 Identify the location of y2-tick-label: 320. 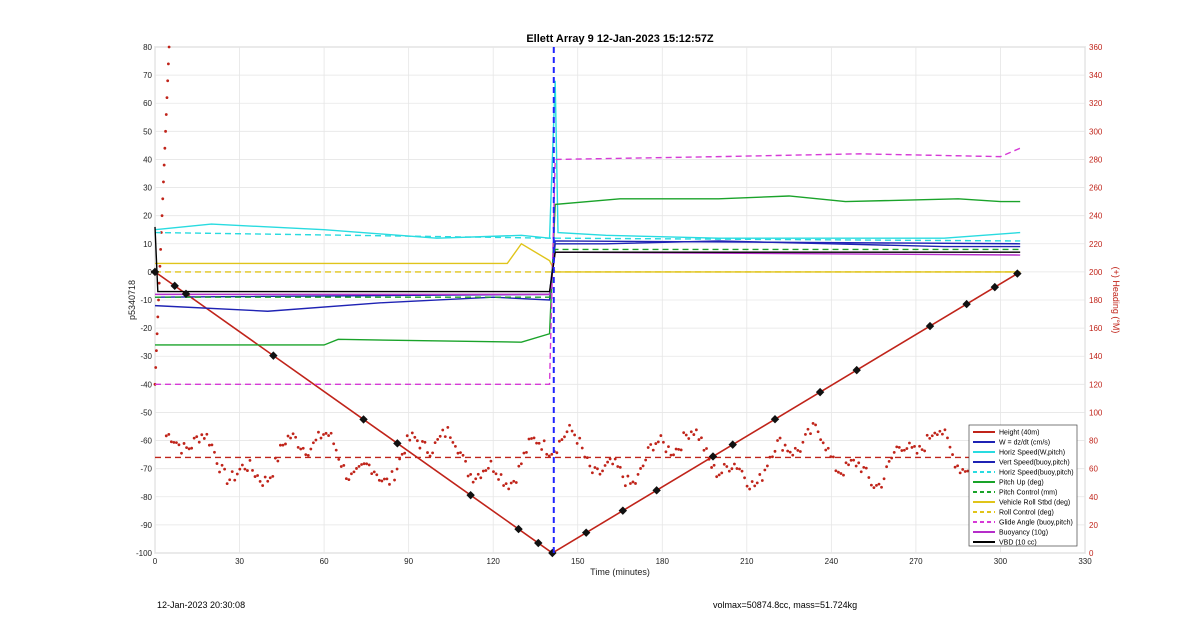
(1096, 103).